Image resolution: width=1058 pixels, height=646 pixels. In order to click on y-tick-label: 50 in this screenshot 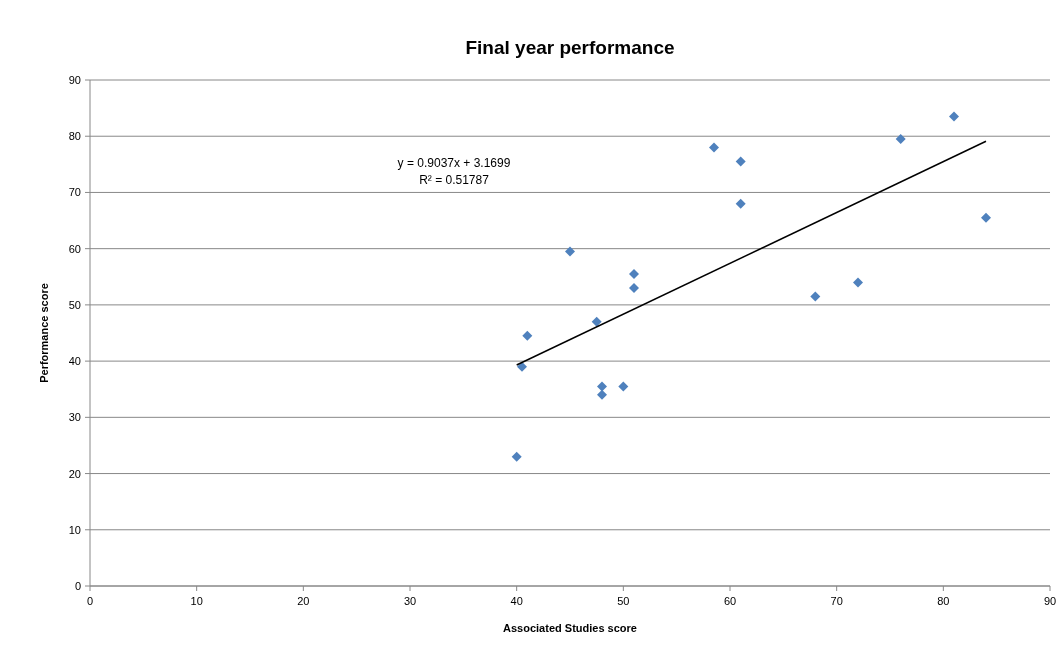, I will do `click(74, 304)`.